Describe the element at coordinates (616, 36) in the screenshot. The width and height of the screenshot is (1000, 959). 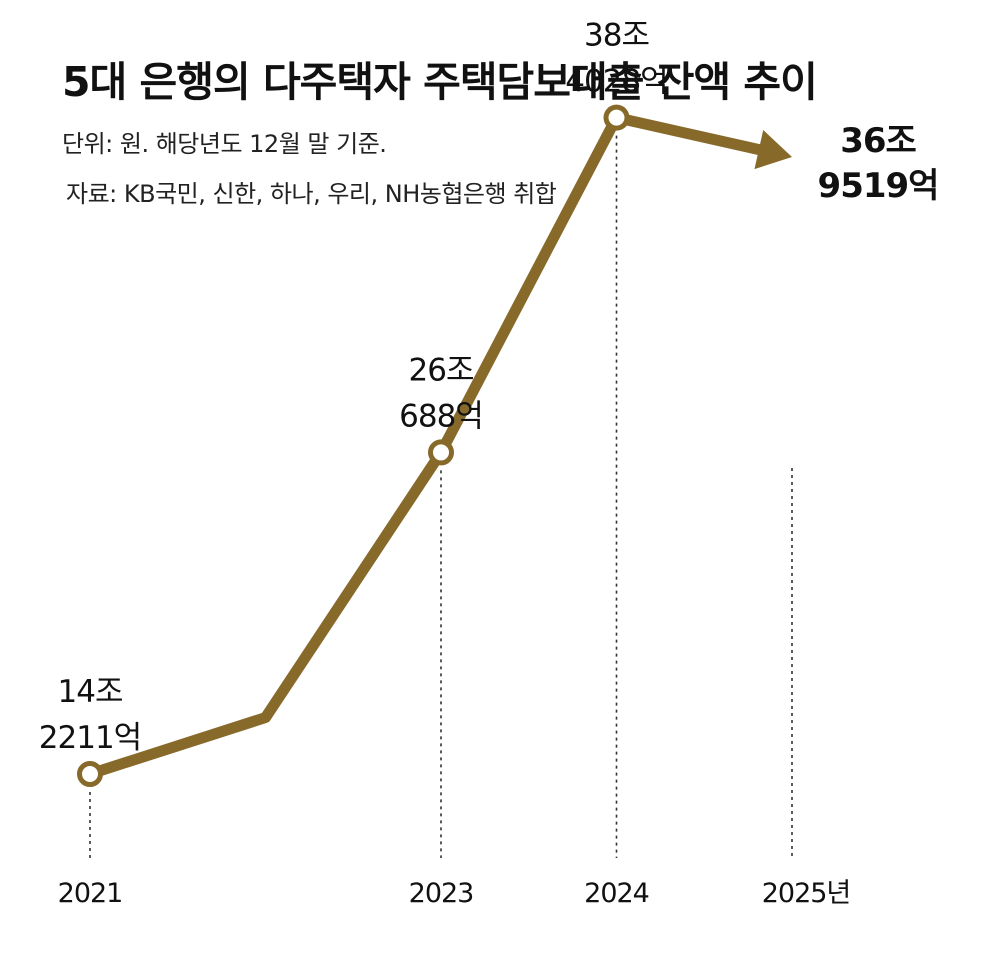
I see `data-label-2024-jo: 38조` at that location.